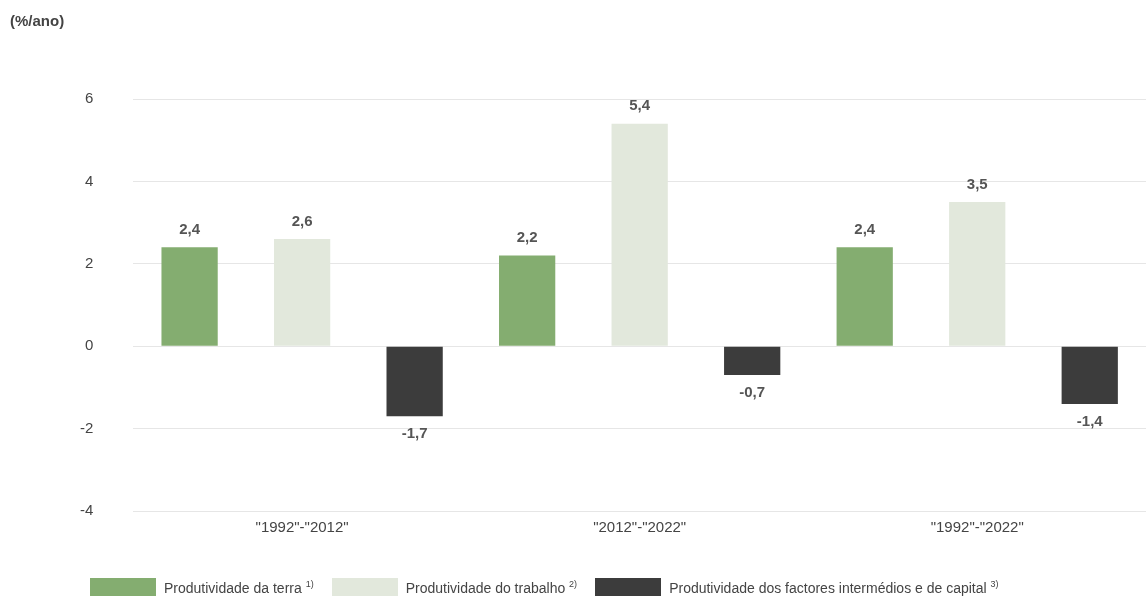 The width and height of the screenshot is (1146, 606). What do you see at coordinates (752, 391) in the screenshot?
I see `data-label: -0,7` at bounding box center [752, 391].